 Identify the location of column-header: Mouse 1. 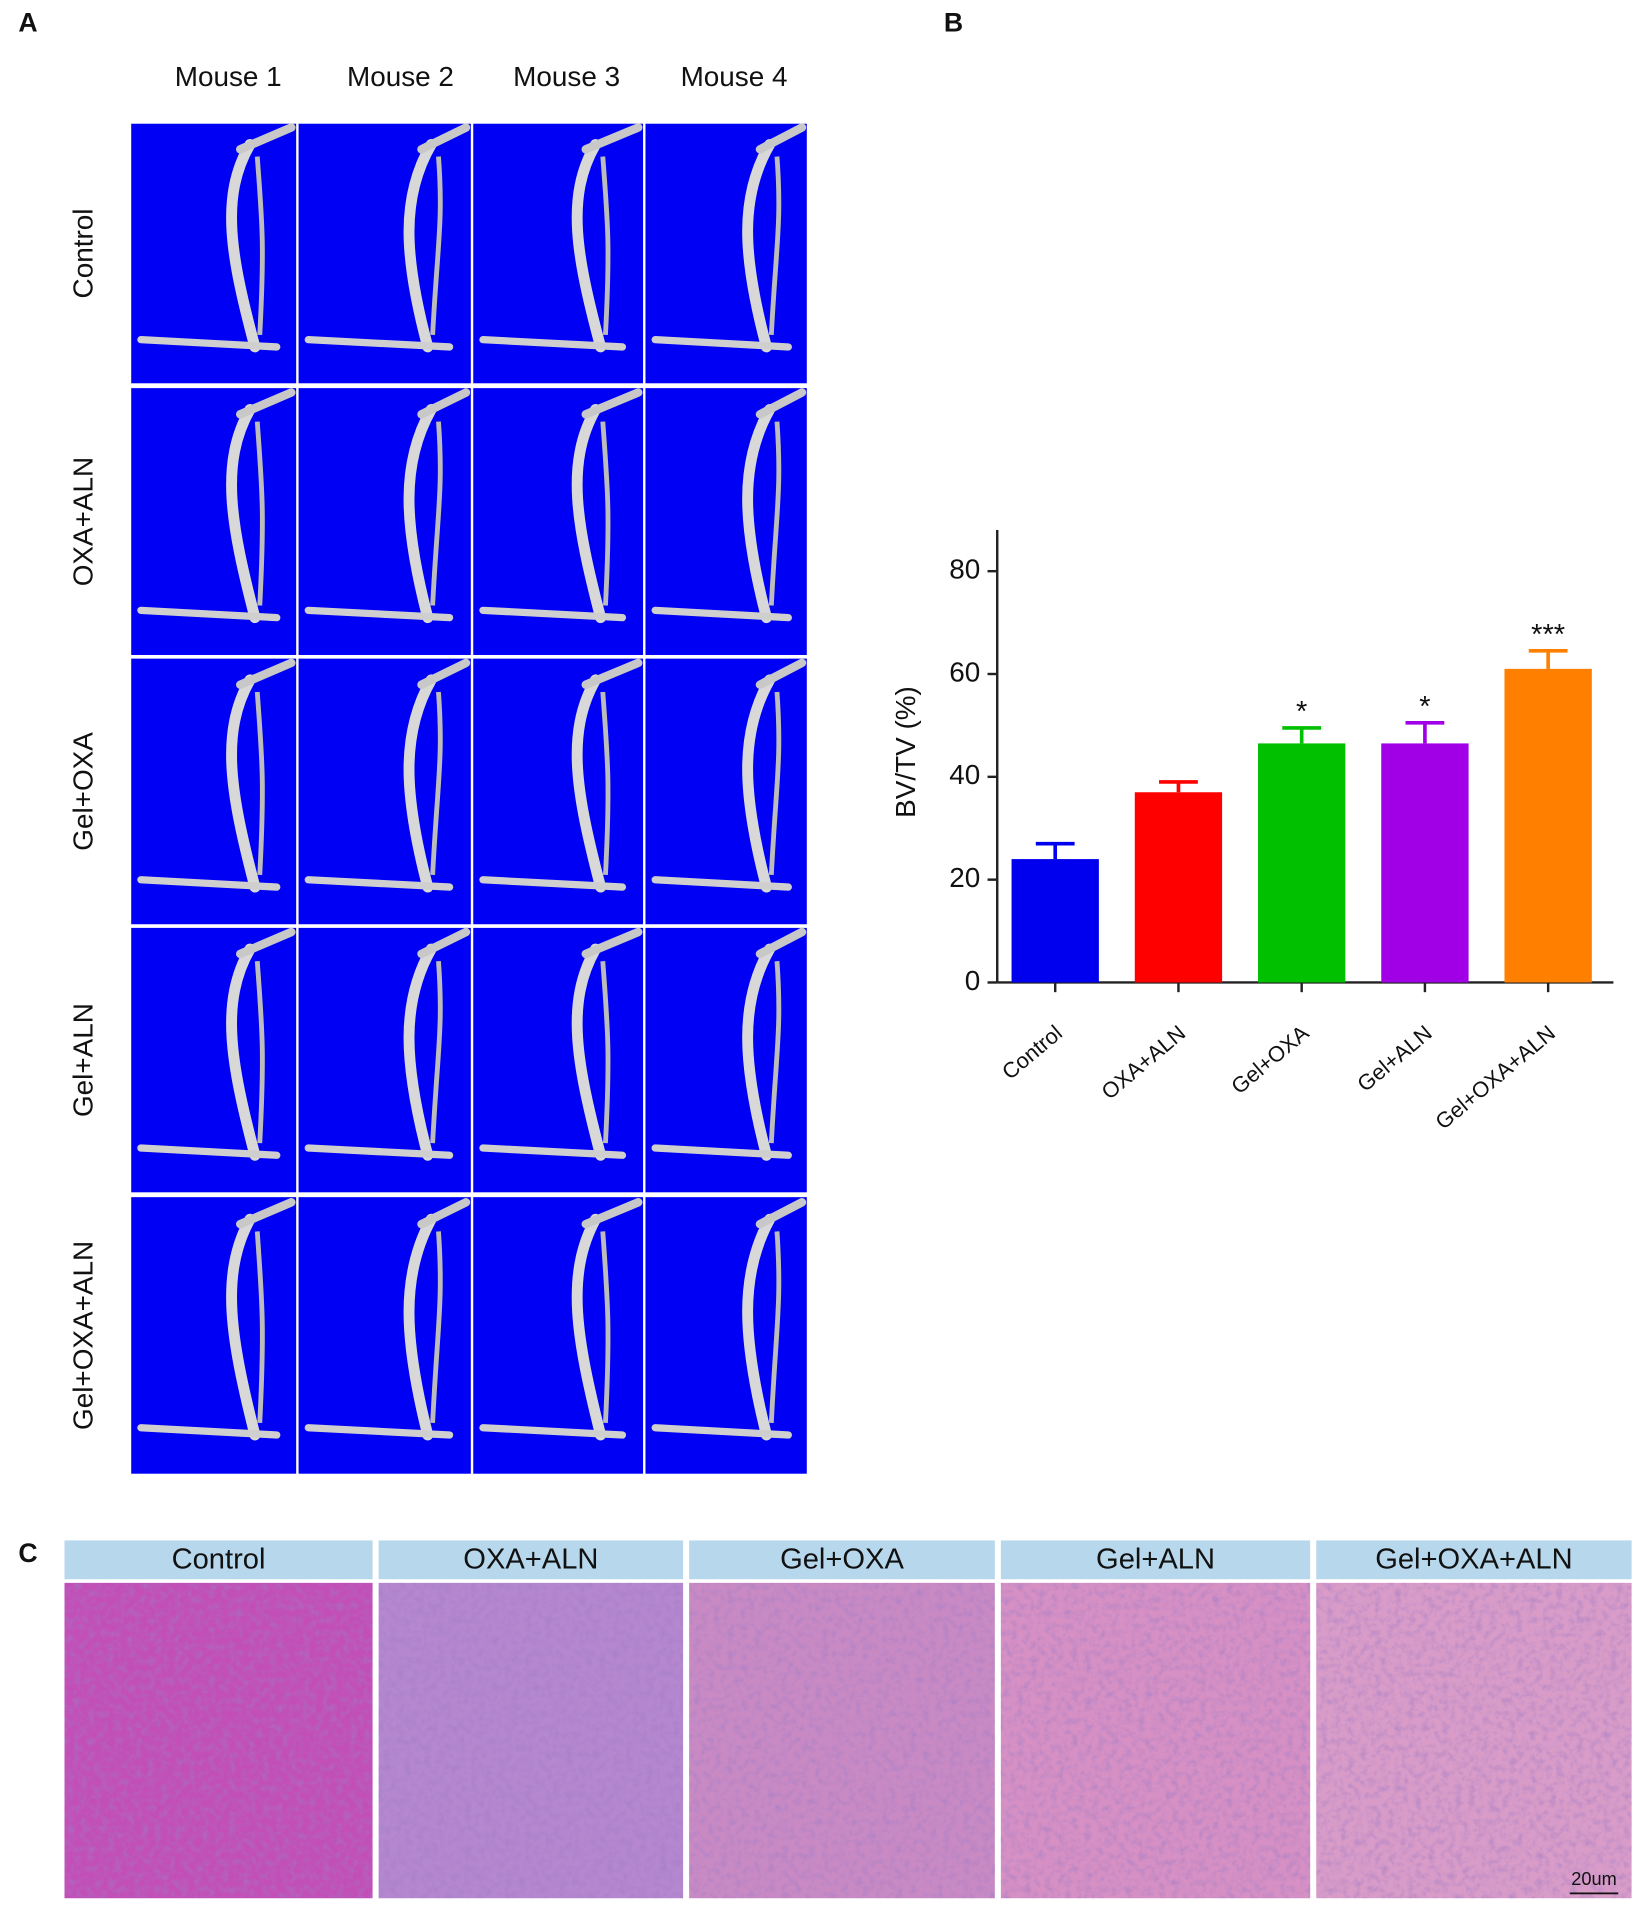
(228, 76).